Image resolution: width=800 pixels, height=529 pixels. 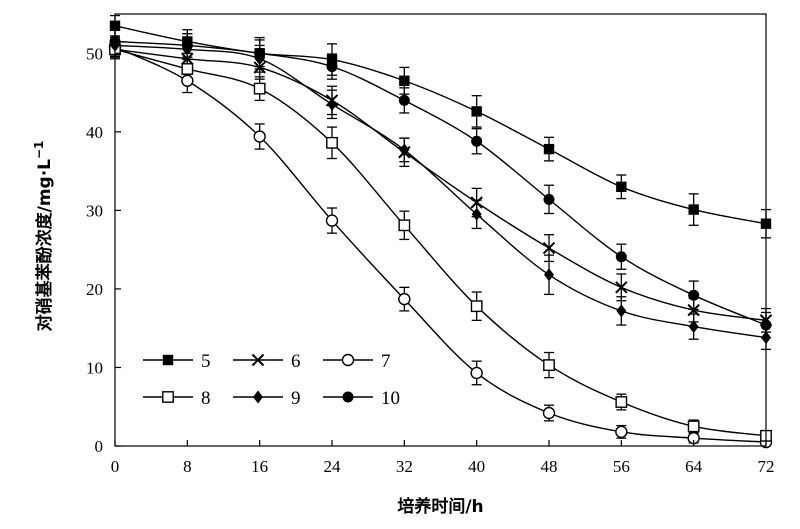 I want to click on legend-label: 5, so click(x=206, y=361).